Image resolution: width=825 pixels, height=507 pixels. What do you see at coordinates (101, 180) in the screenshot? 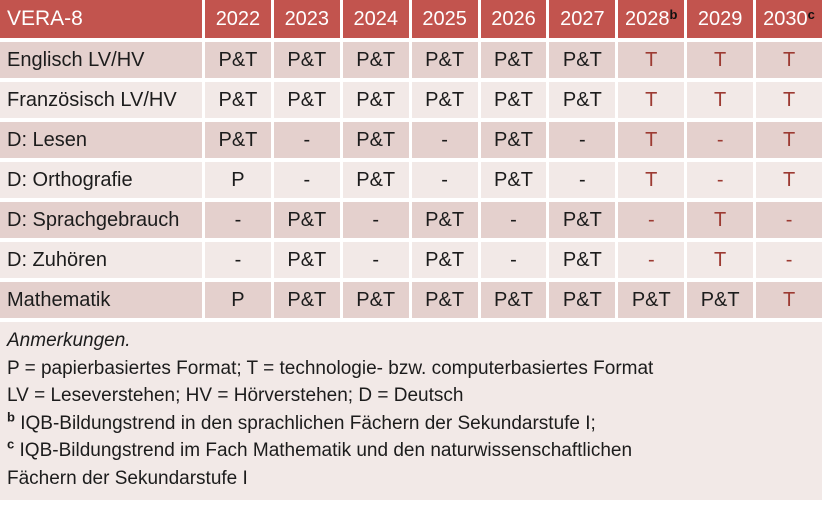
I see `row-label-d-orthografie: D: Orthografie` at bounding box center [101, 180].